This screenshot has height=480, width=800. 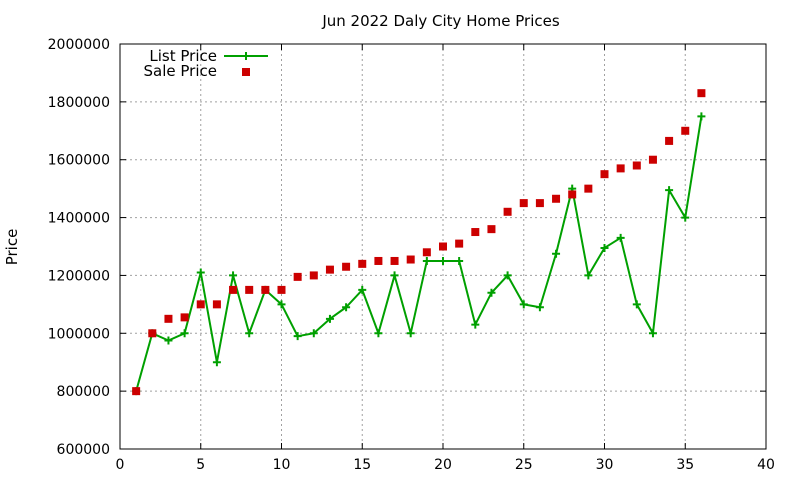 I want to click on legend-marker-sale-price, so click(x=246, y=72).